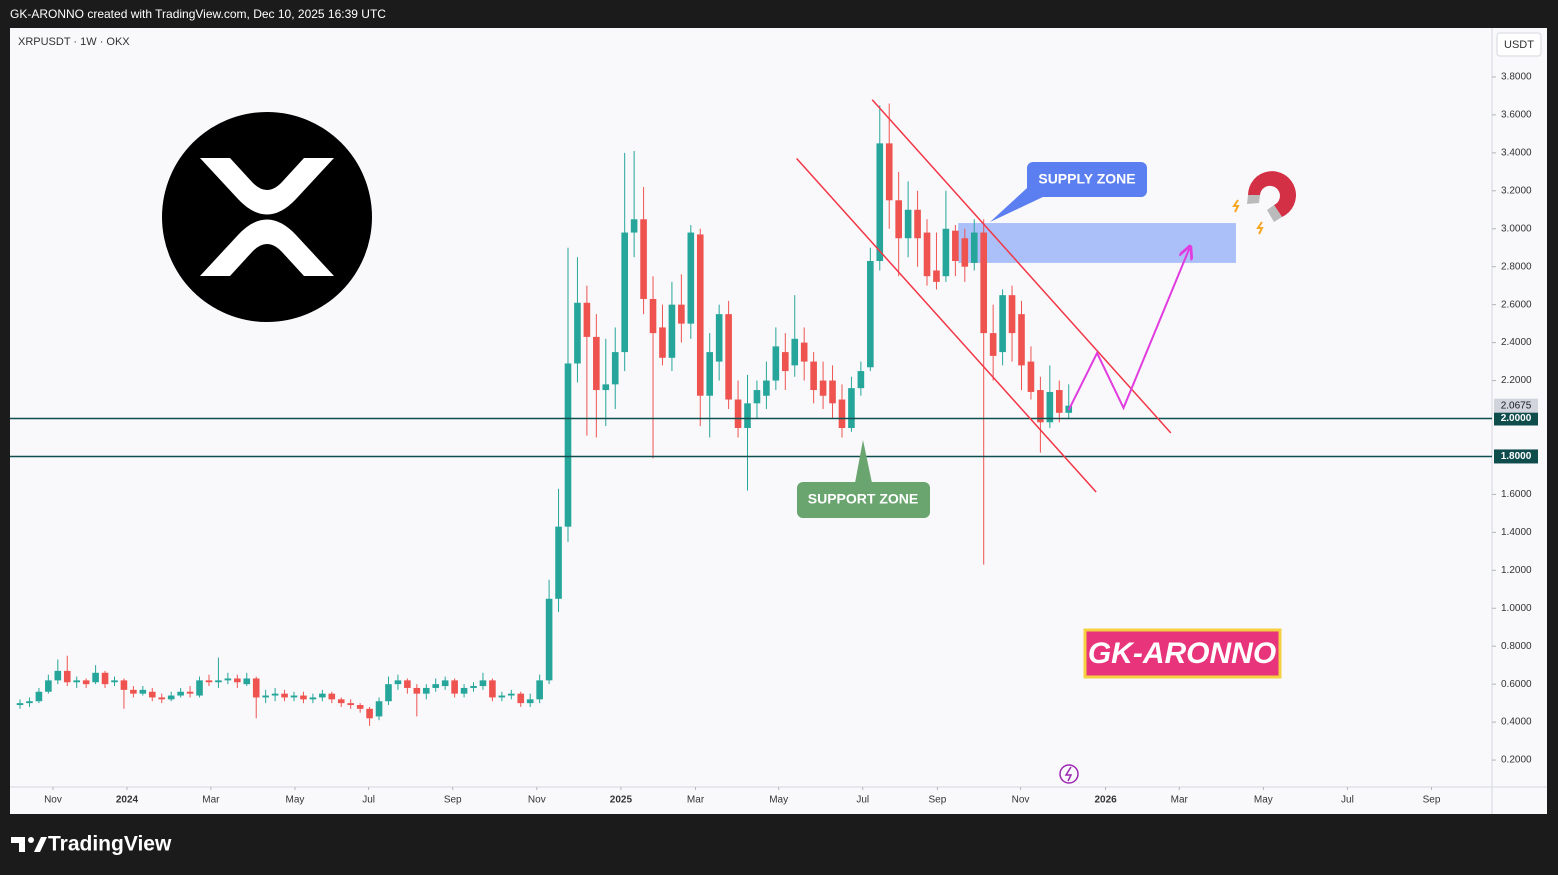 This screenshot has width=1558, height=875. Describe the element at coordinates (946, 325) in the screenshot. I see `channel-line` at that location.